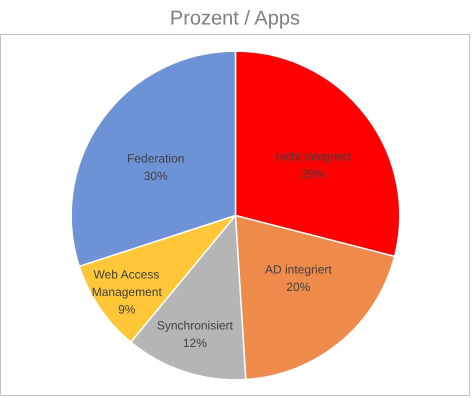  Describe the element at coordinates (195, 325) in the screenshot. I see `slice-label: Synchronisiert` at that location.